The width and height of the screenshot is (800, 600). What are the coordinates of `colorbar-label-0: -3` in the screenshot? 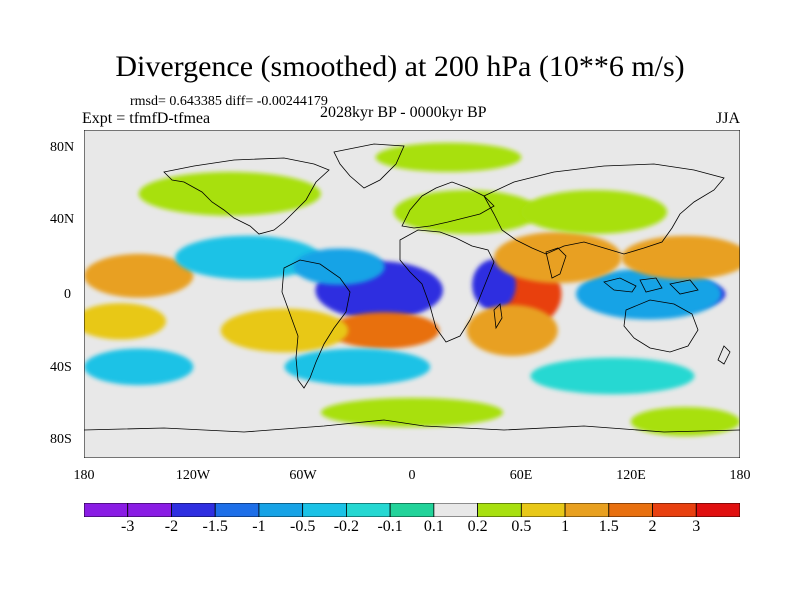 It's located at (128, 526).